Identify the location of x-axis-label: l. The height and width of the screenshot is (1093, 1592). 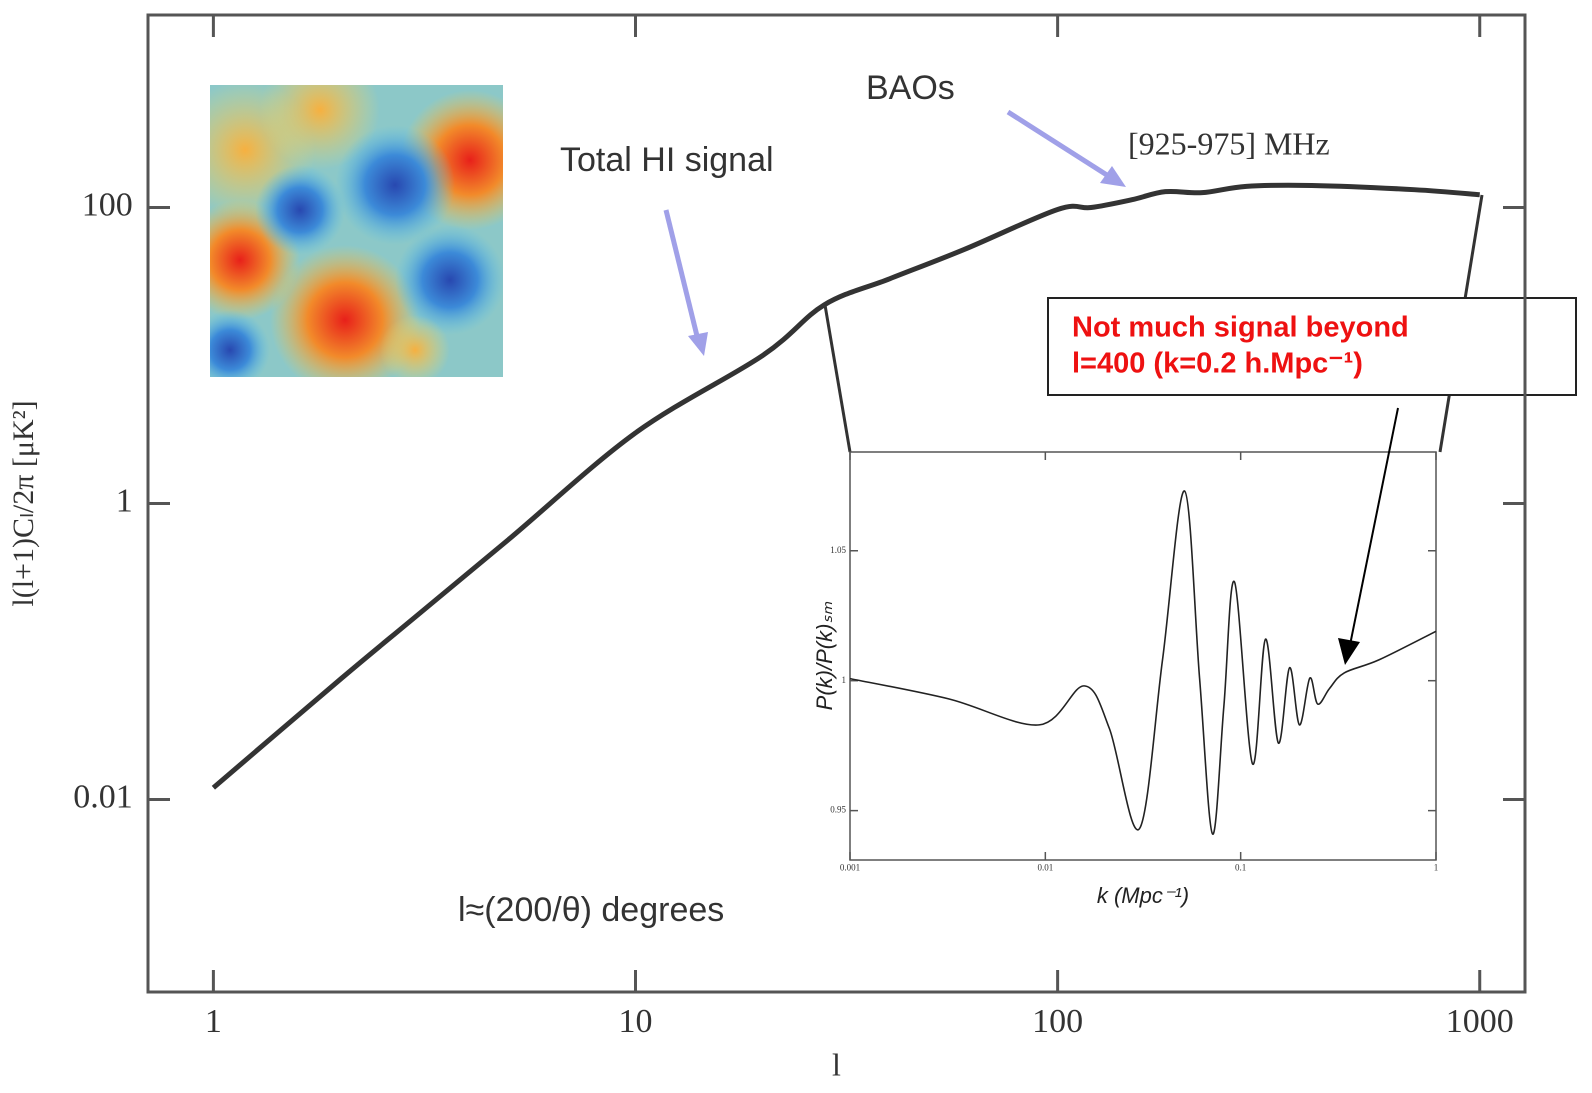
(836, 1064).